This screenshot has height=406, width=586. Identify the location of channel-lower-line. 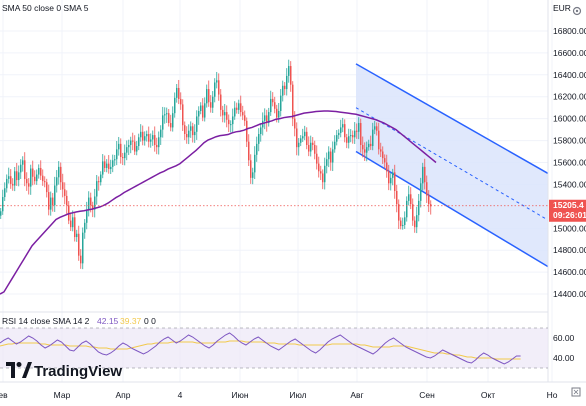
(452, 209).